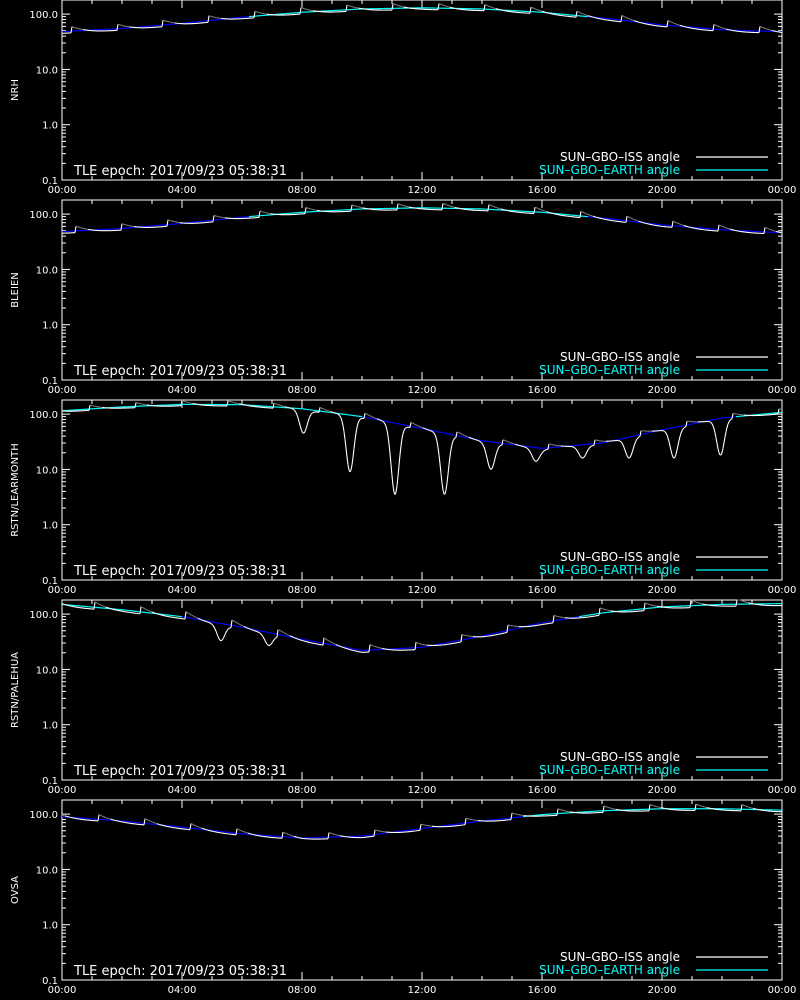 Image resolution: width=800 pixels, height=1000 pixels. I want to click on x-tick-label: 04:00, so click(182, 590).